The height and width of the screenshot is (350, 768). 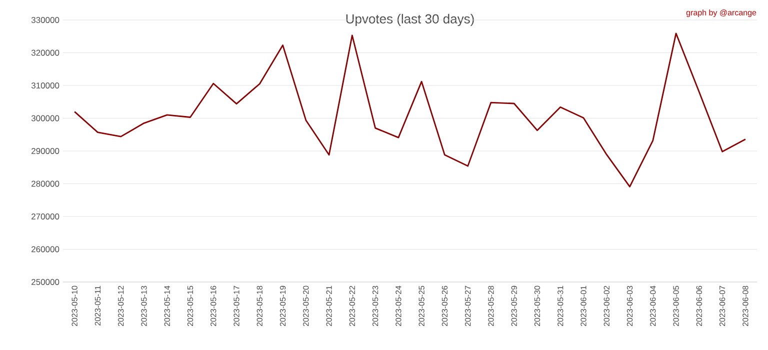 I want to click on y-tick-label: 250000, so click(x=46, y=281).